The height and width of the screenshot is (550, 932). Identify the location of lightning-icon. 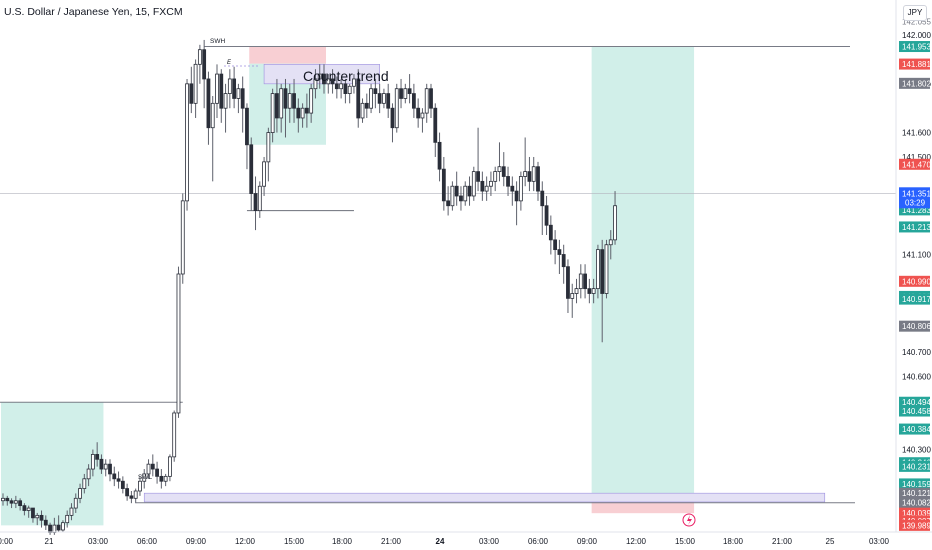
(689, 520).